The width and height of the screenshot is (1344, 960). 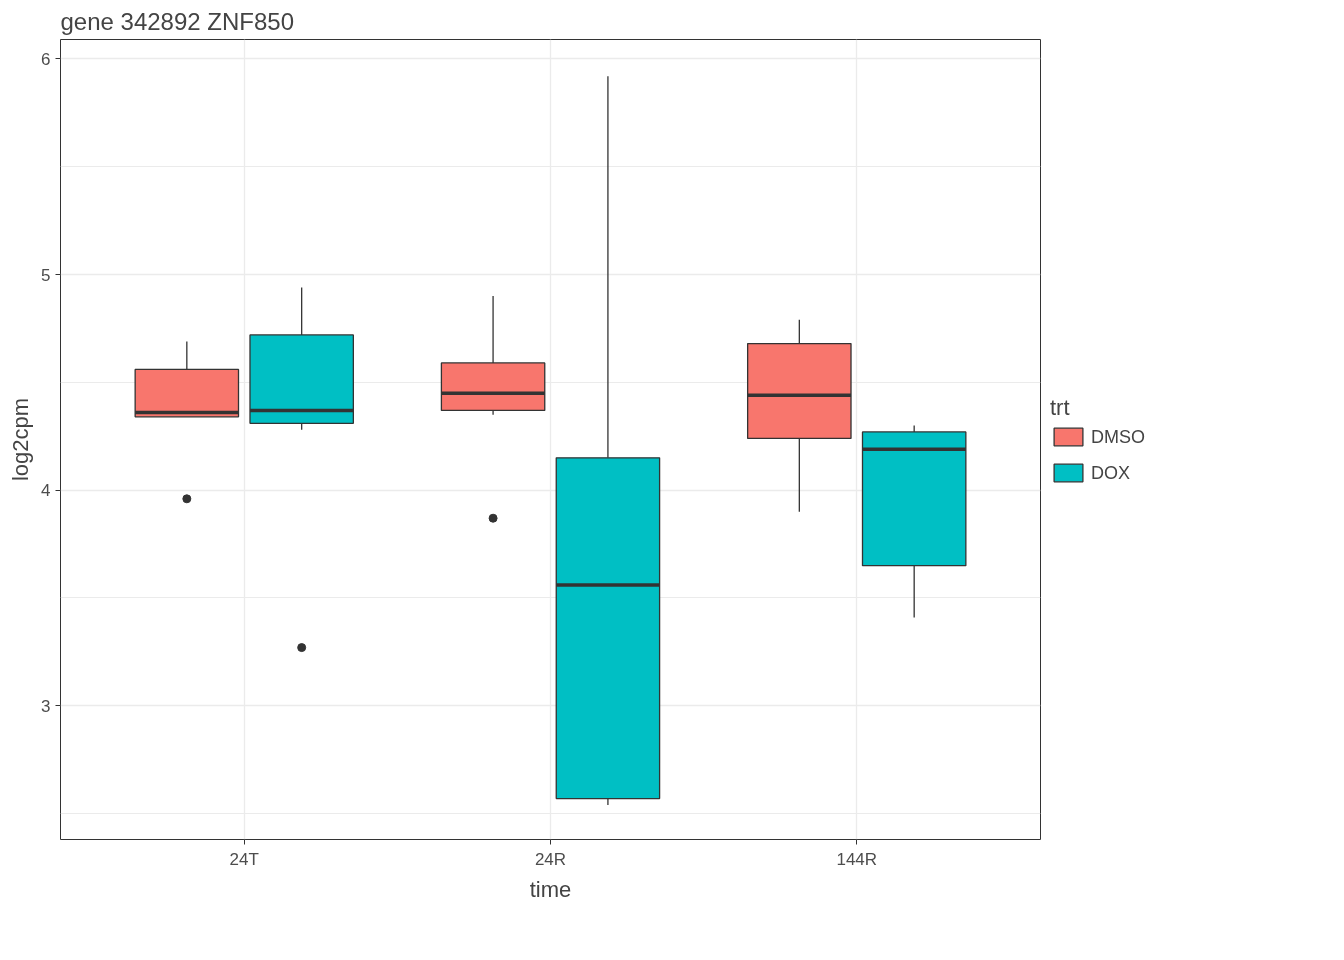 I want to click on x-tick-label: 24R, so click(x=550, y=859).